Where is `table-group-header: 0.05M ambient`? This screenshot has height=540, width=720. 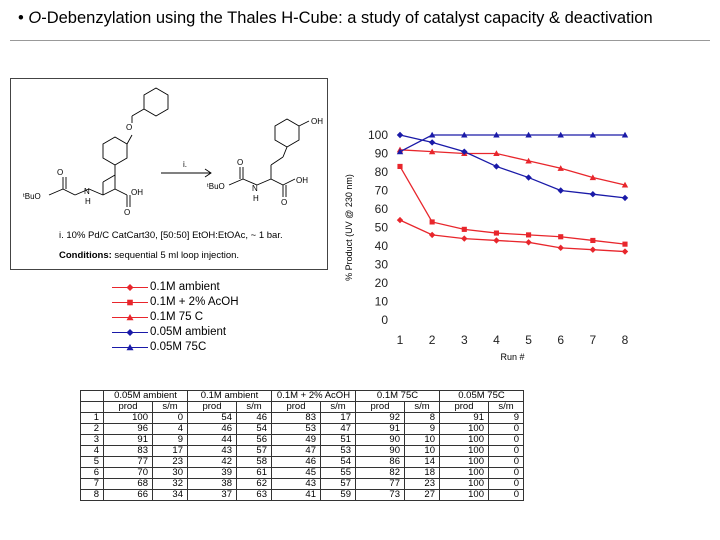
table-group-header: 0.05M ambient is located at coordinates (145, 396).